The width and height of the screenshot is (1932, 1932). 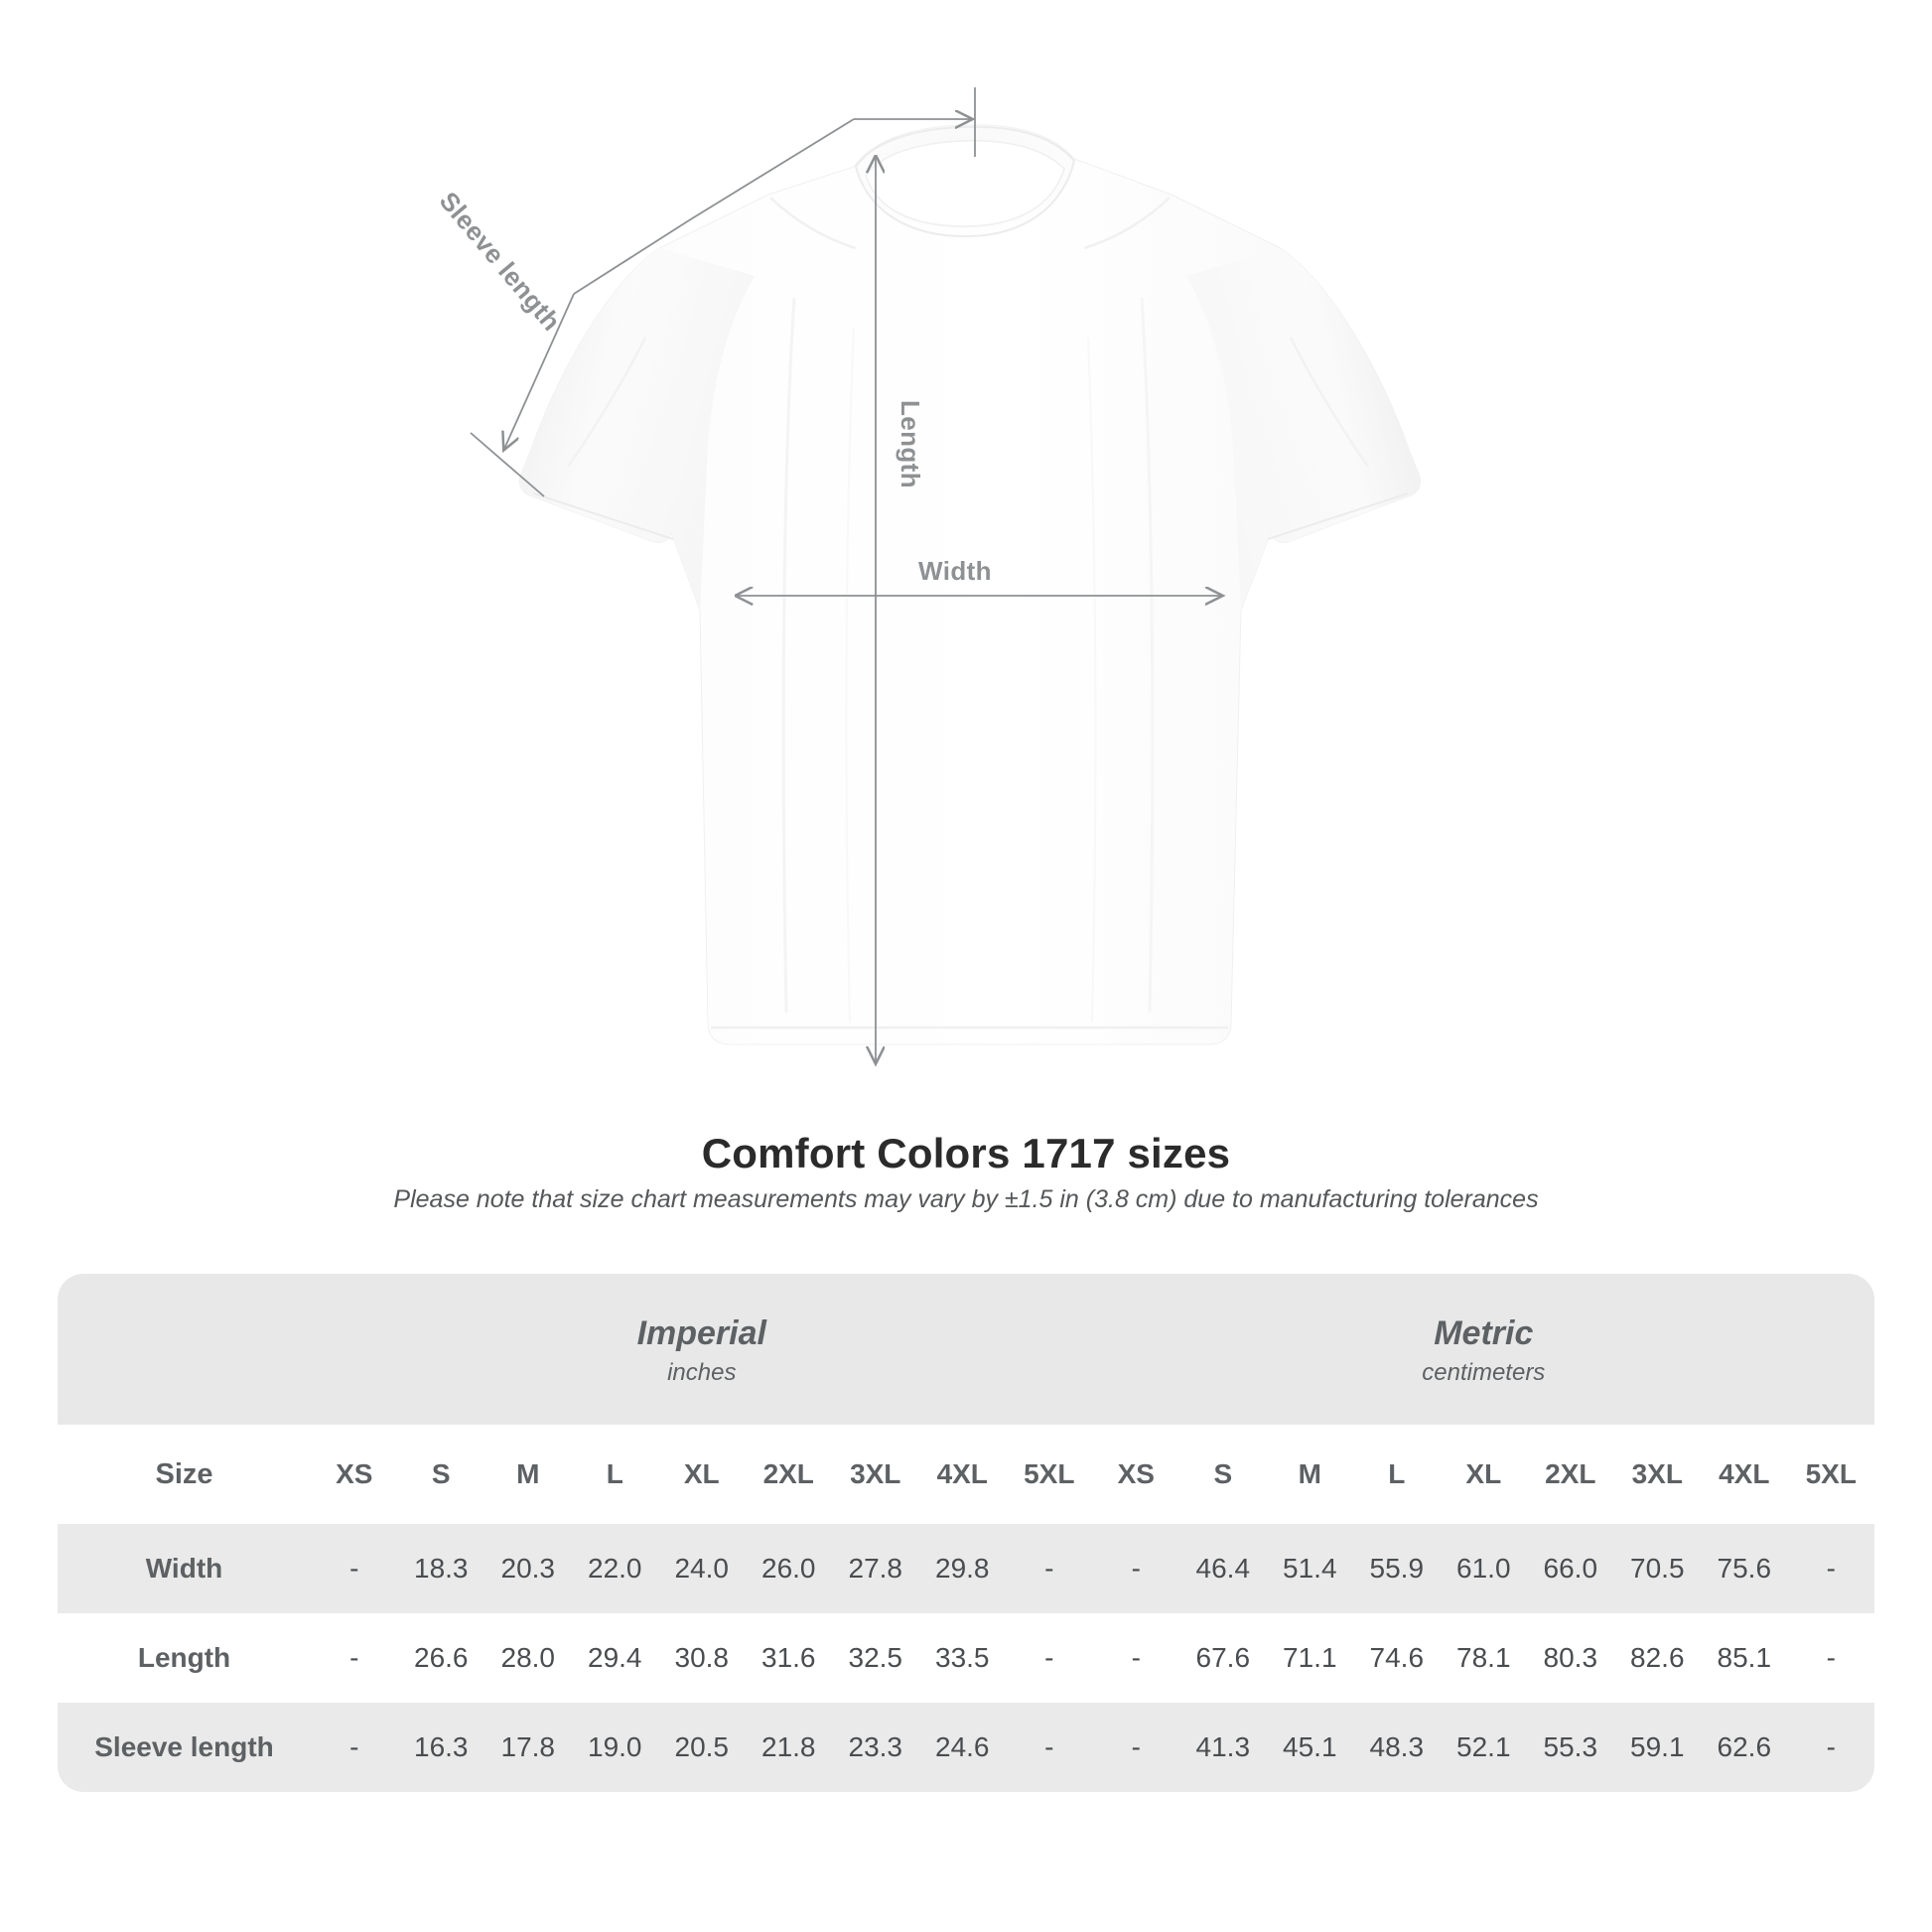 What do you see at coordinates (1484, 1748) in the screenshot?
I see `cell-sleeve-metric-xl: 52.1` at bounding box center [1484, 1748].